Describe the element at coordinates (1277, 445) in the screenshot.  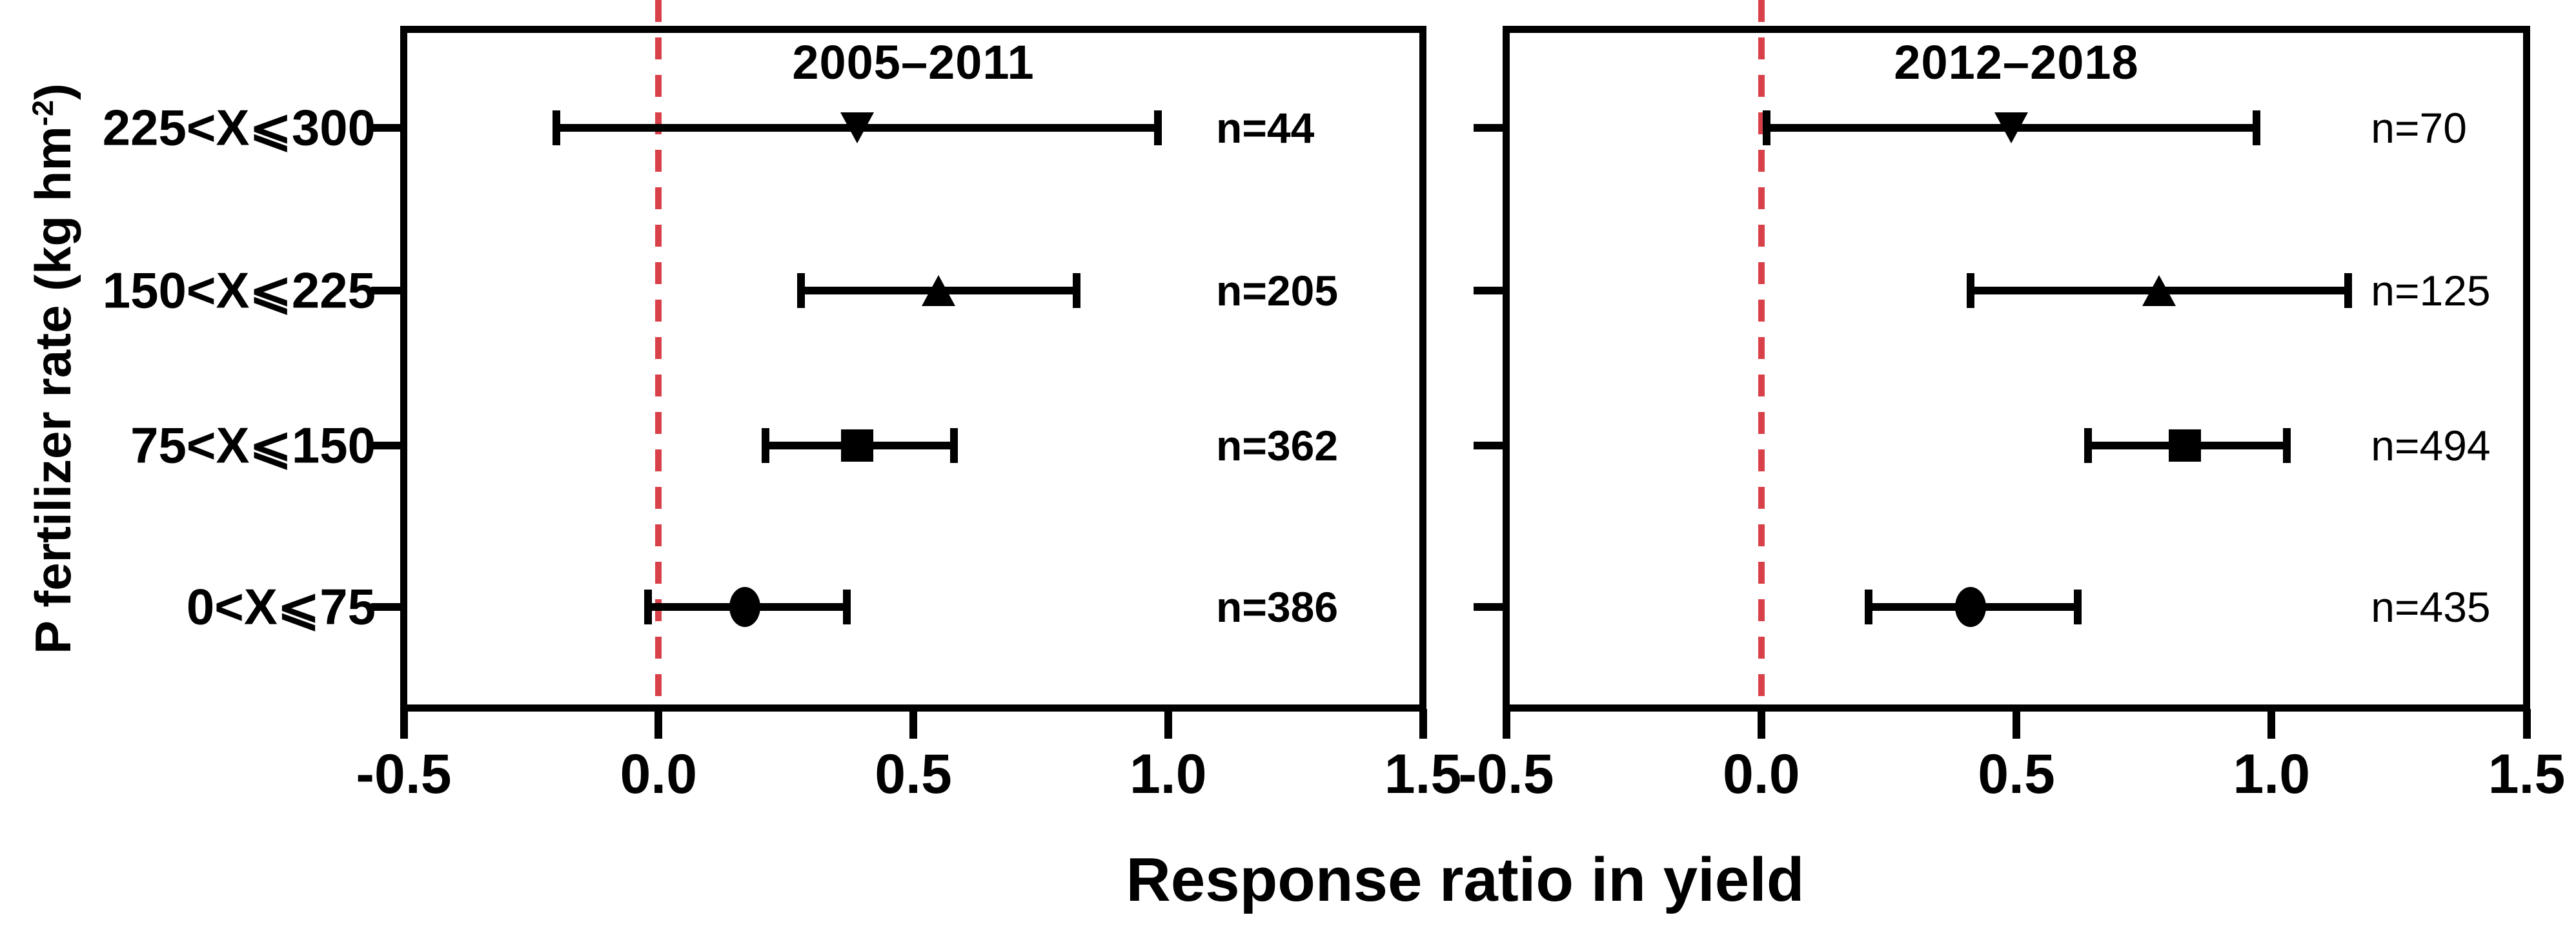
I see `n-label: n=362` at that location.